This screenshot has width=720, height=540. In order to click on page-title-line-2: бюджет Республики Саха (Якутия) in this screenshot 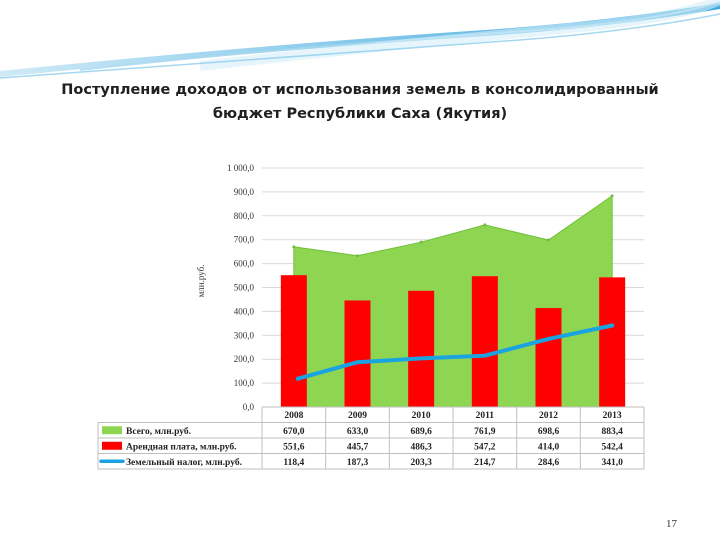, I will do `click(360, 114)`.